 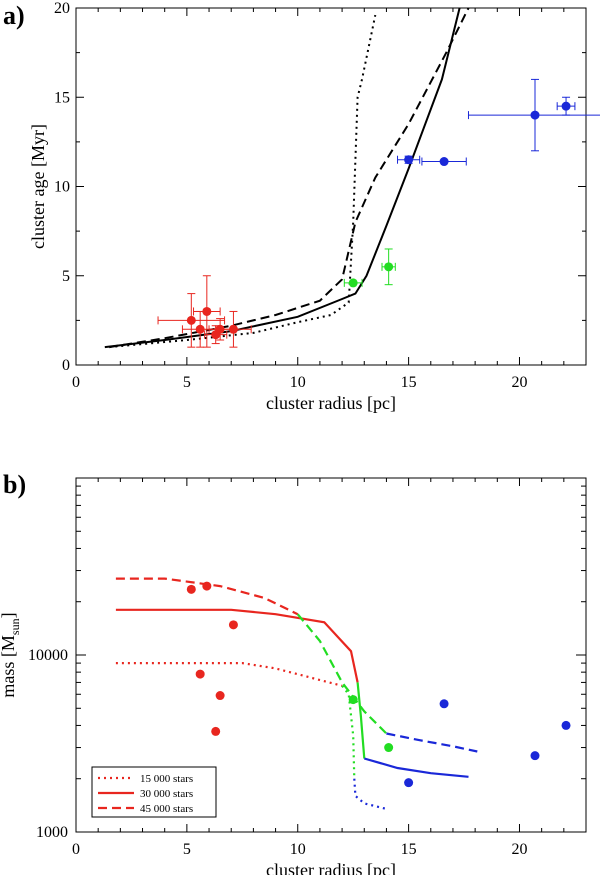 What do you see at coordinates (14, 15) in the screenshot?
I see `panel-a-label: a)` at bounding box center [14, 15].